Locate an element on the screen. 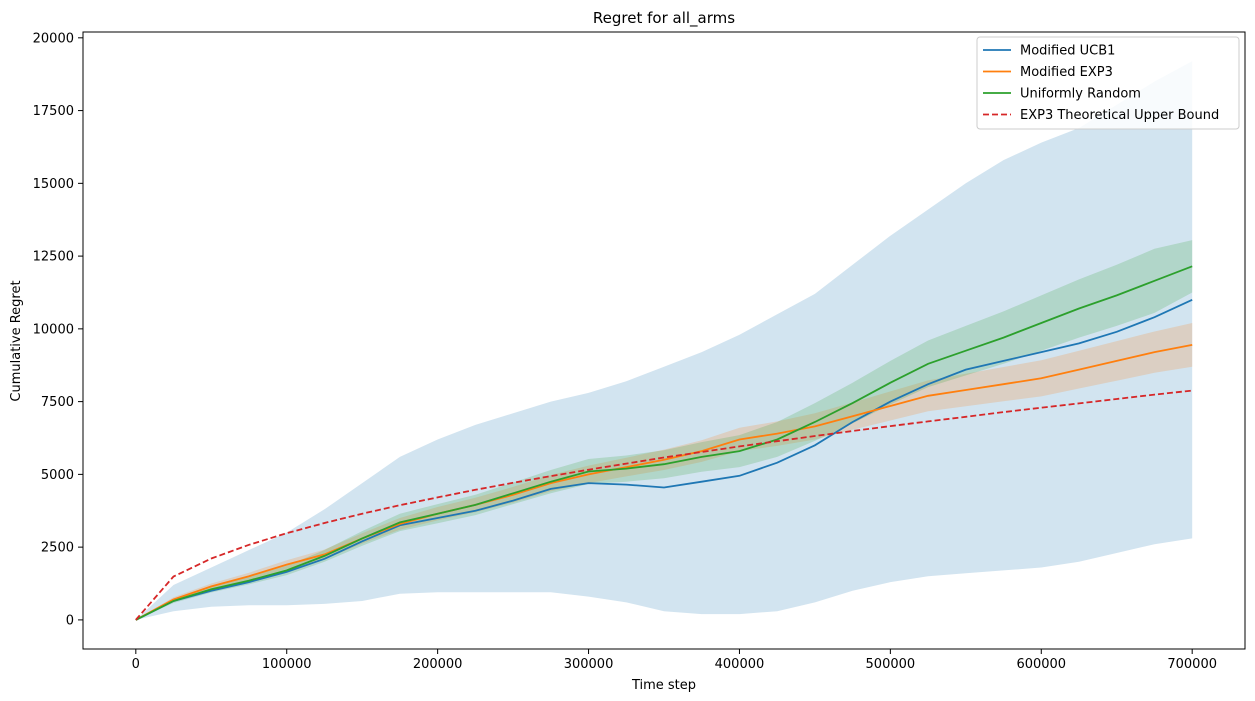  y-tick-label: 15000 is located at coordinates (53, 184).